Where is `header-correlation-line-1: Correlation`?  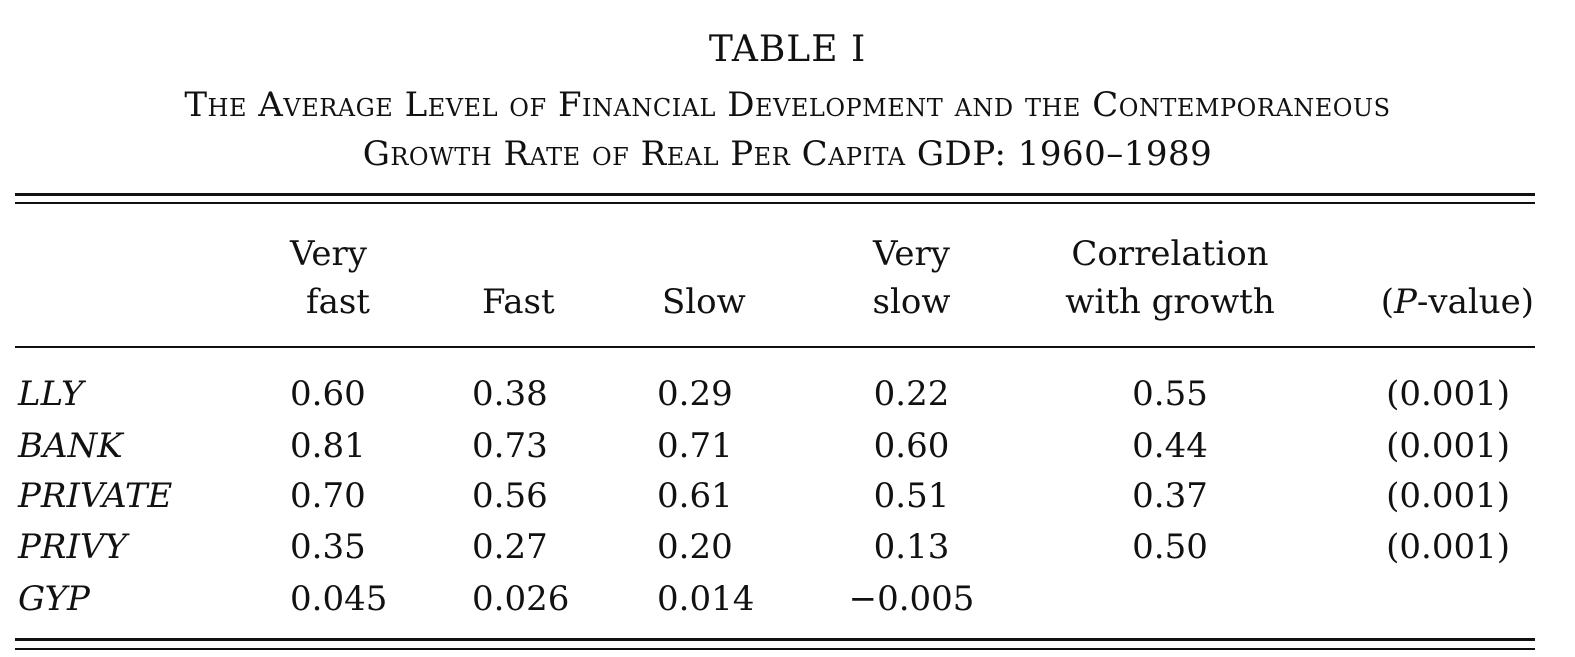
header-correlation-line-1: Correlation is located at coordinates (1170, 254).